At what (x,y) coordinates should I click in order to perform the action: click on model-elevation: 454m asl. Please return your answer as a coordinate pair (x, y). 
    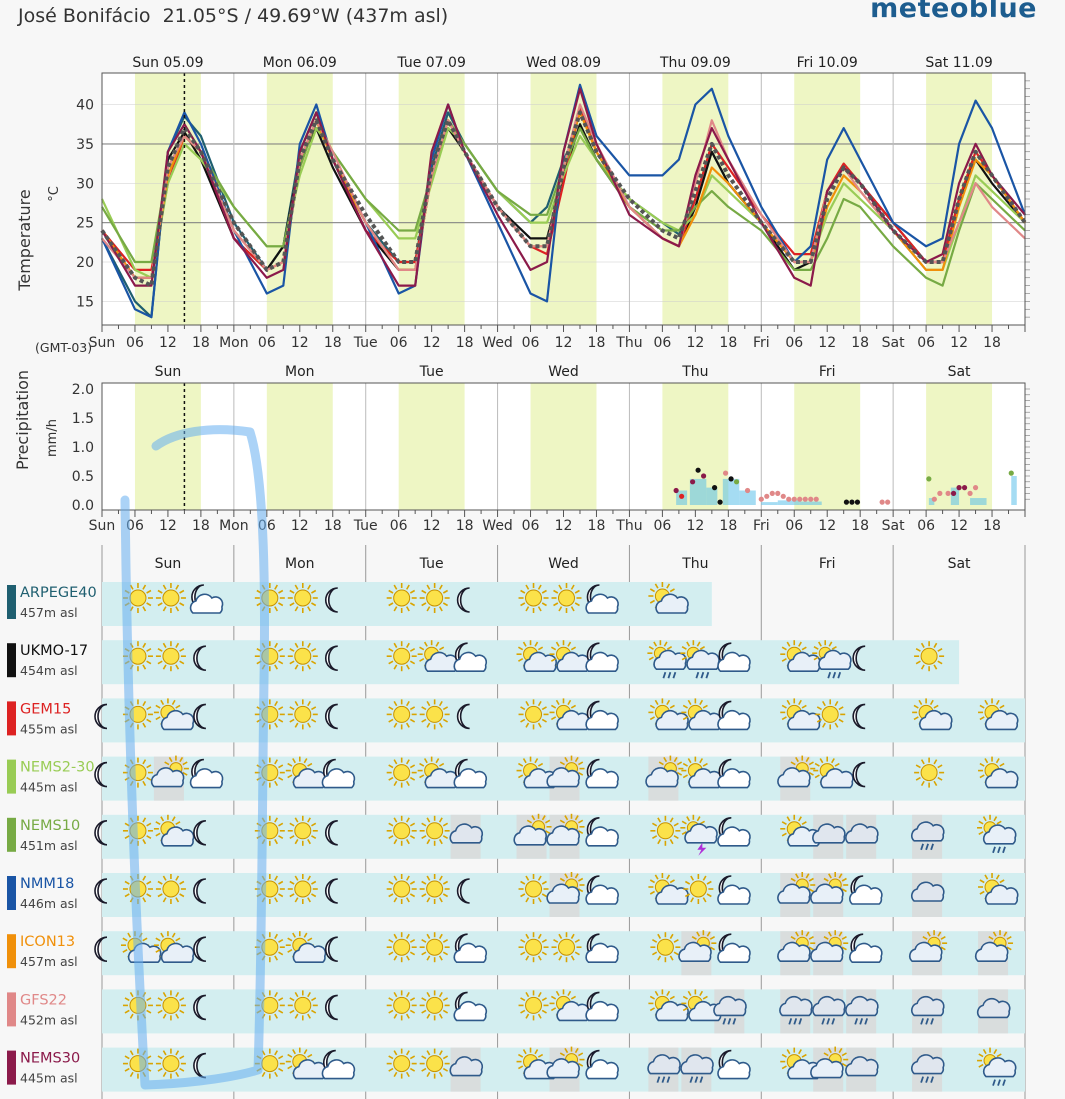
    Looking at the image, I should click on (49, 670).